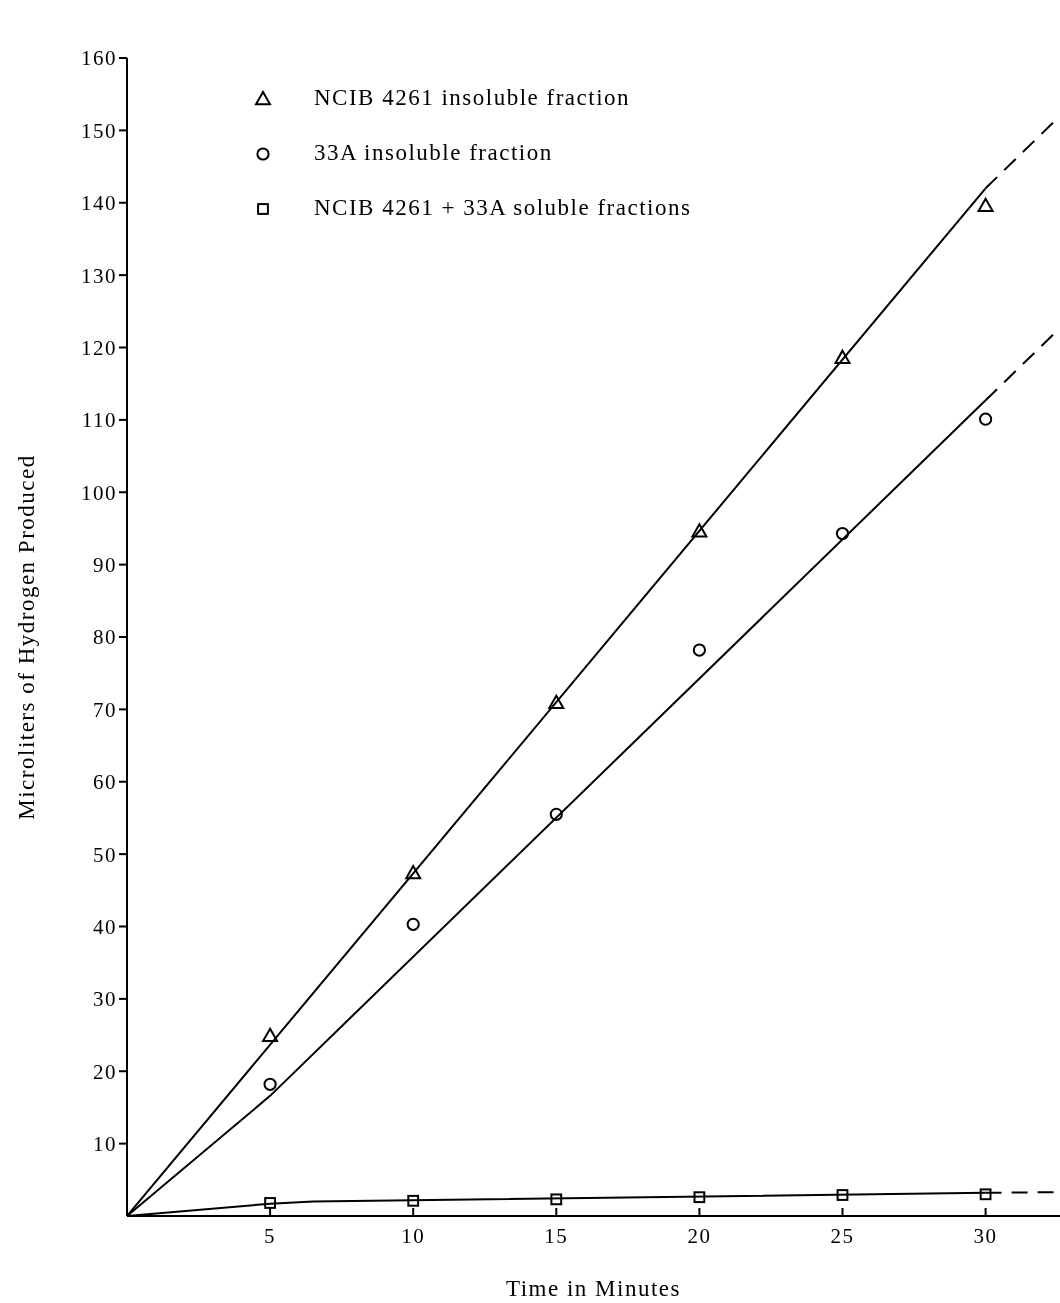  Describe the element at coordinates (105, 709) in the screenshot. I see `y-tick-label: 70` at that location.